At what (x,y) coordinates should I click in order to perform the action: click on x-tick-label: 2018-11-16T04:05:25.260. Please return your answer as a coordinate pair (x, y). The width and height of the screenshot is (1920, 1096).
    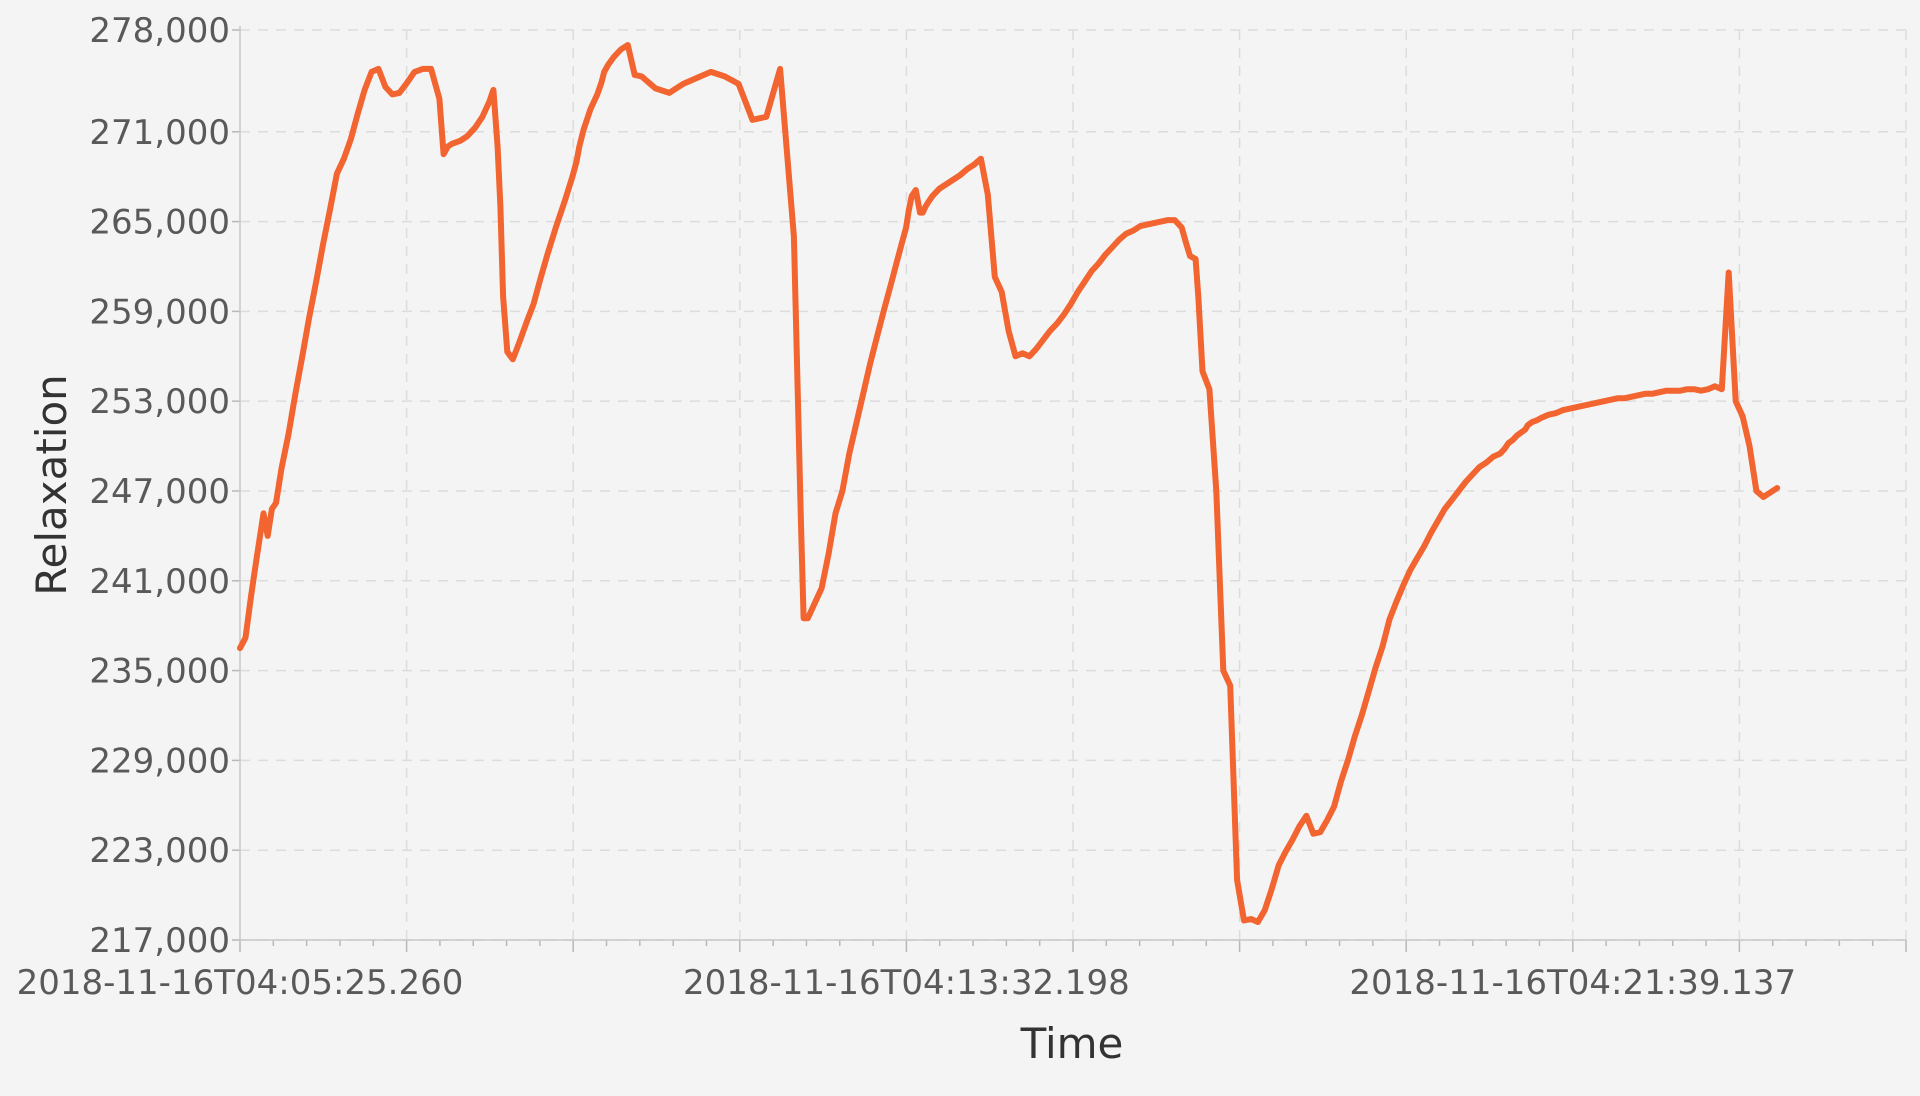
    Looking at the image, I should click on (240, 983).